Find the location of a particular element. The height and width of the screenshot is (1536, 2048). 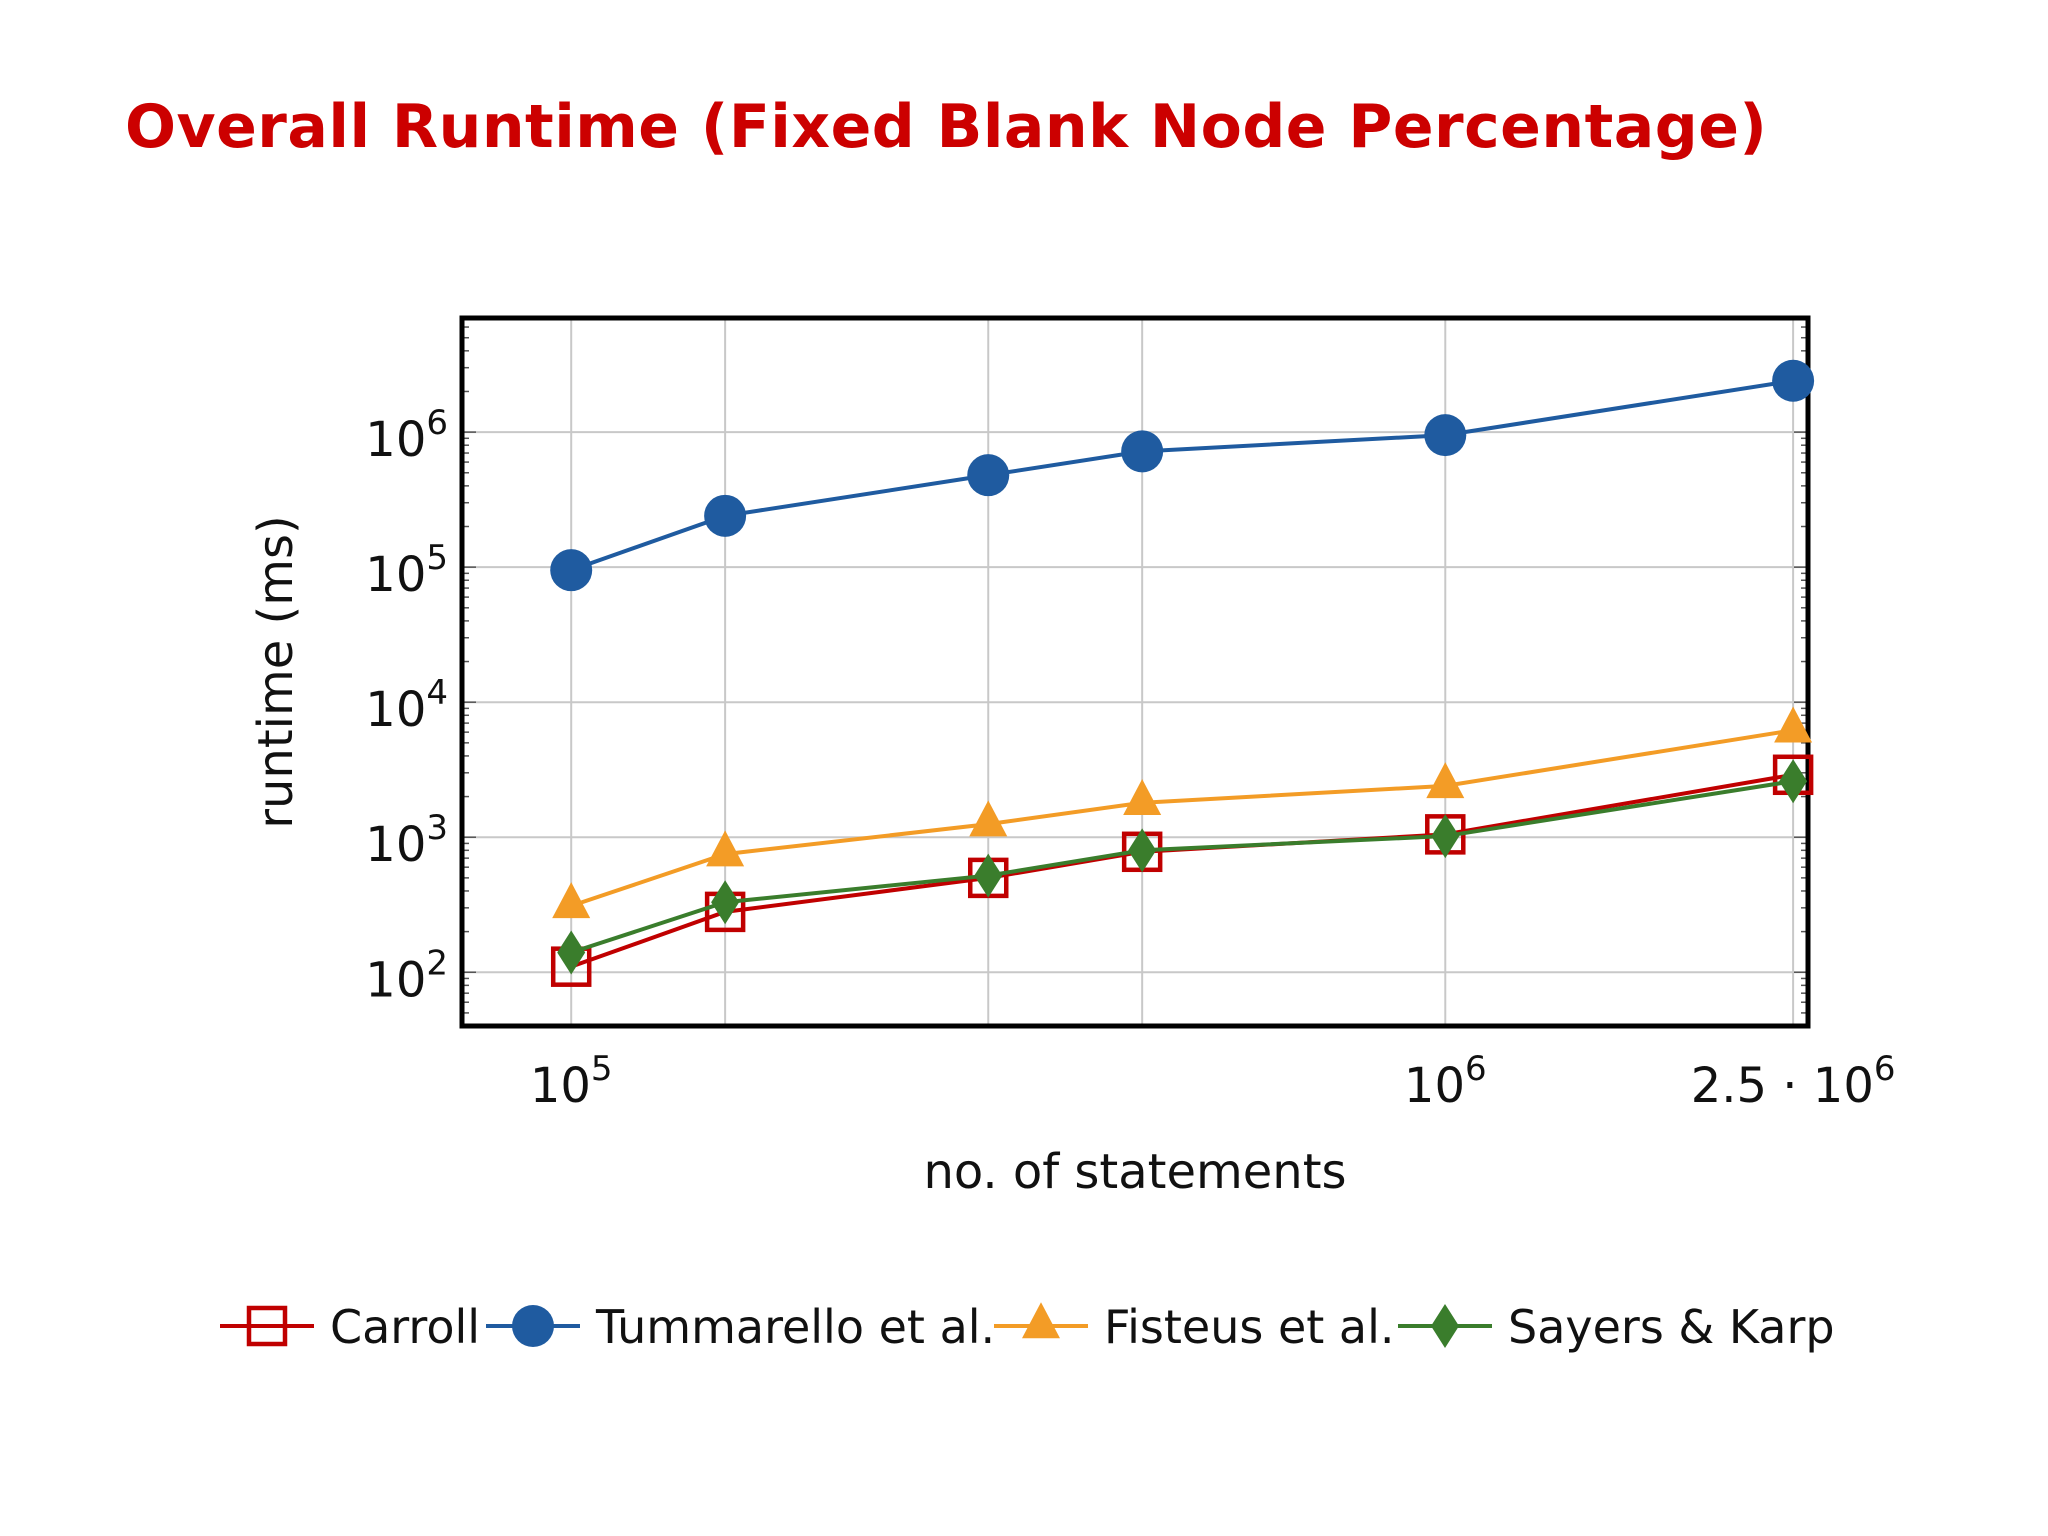

x-tick-label: 2.5 · 106 is located at coordinates (1793, 1081).